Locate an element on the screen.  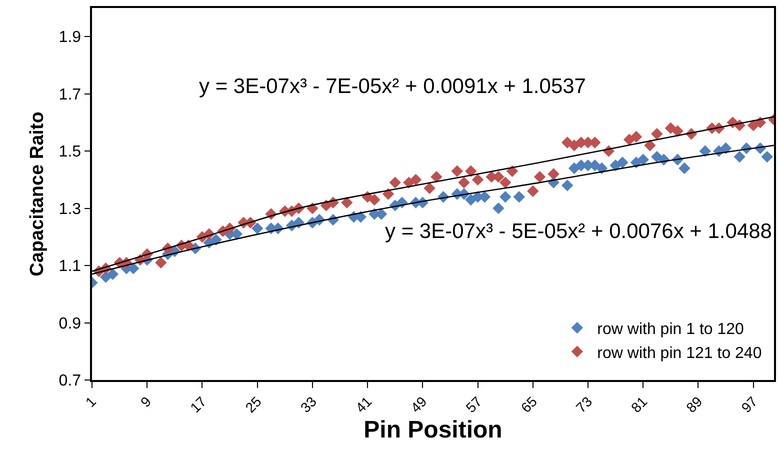
legend-label: row with pin 121 to 240 is located at coordinates (679, 353).